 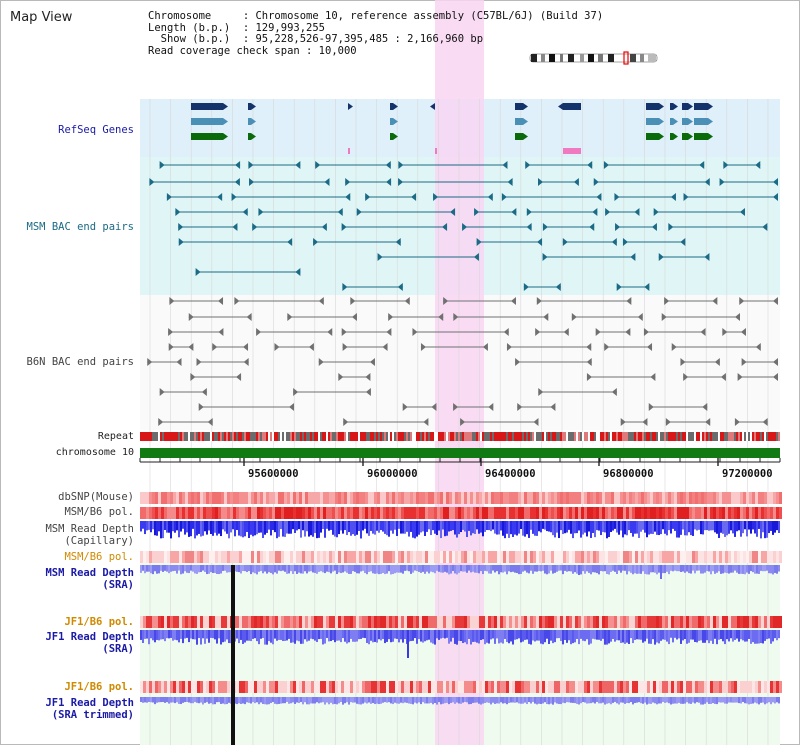 I want to click on gene-strand-arrow, so click(x=253, y=136).